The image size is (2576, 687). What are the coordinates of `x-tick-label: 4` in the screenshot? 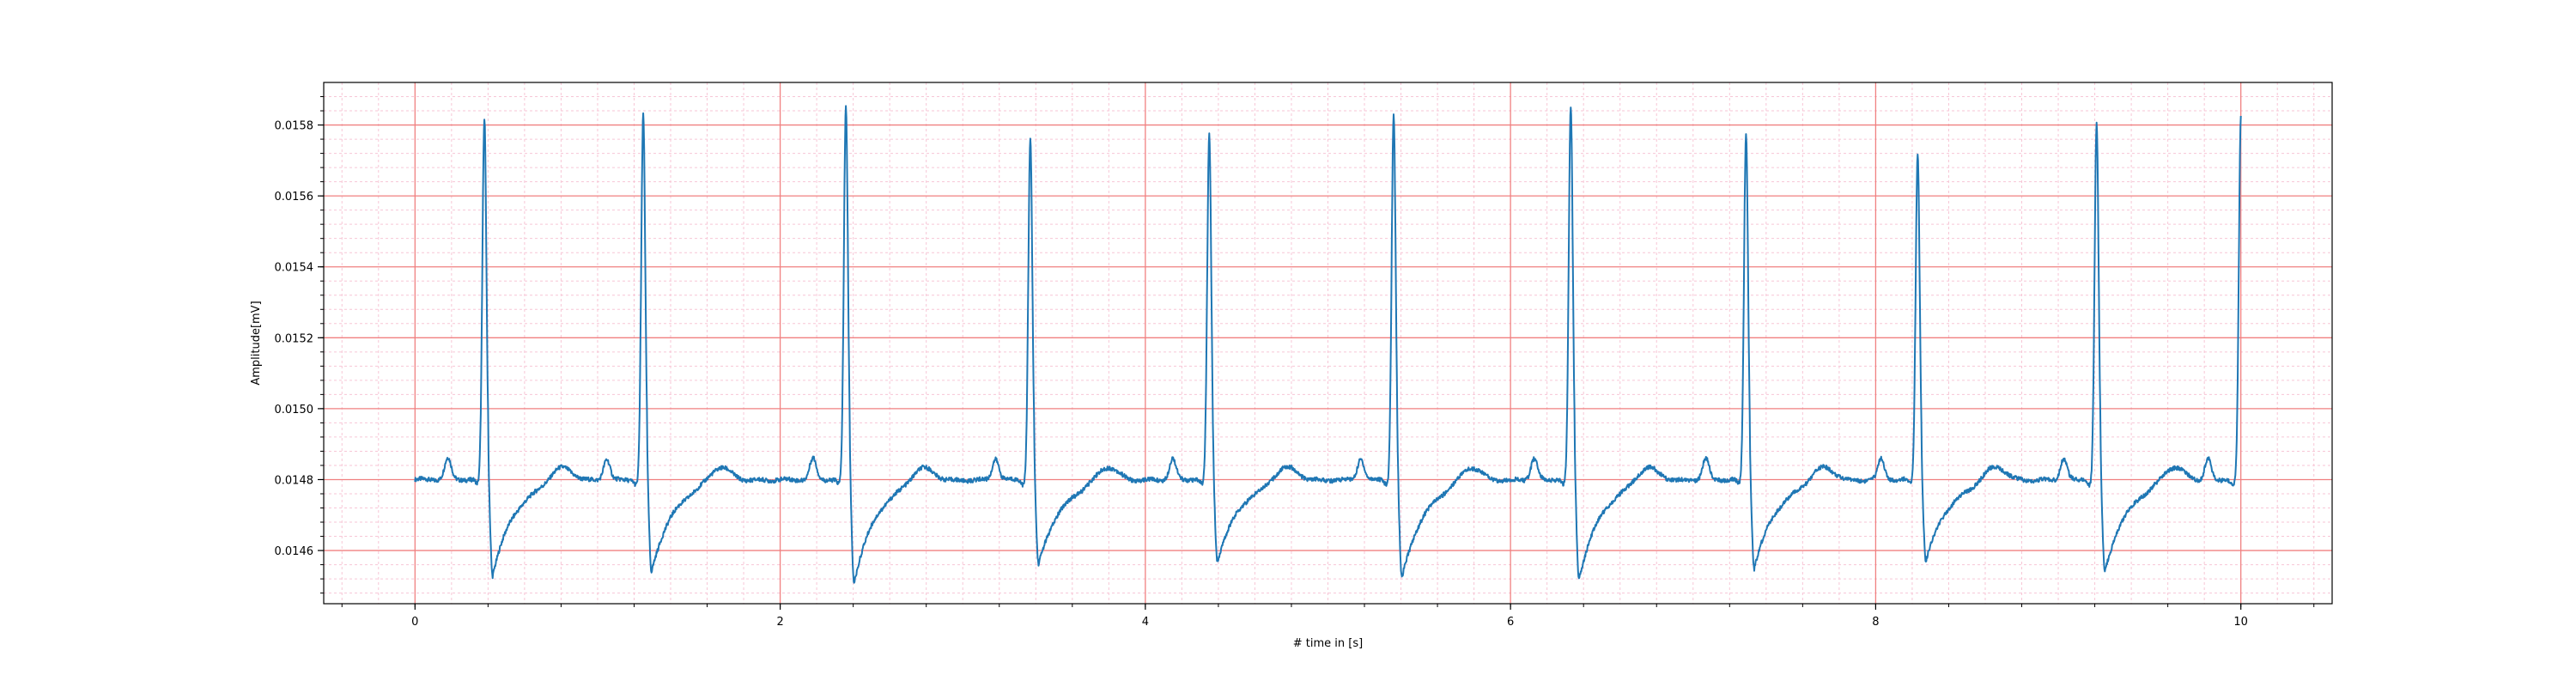 It's located at (1145, 622).